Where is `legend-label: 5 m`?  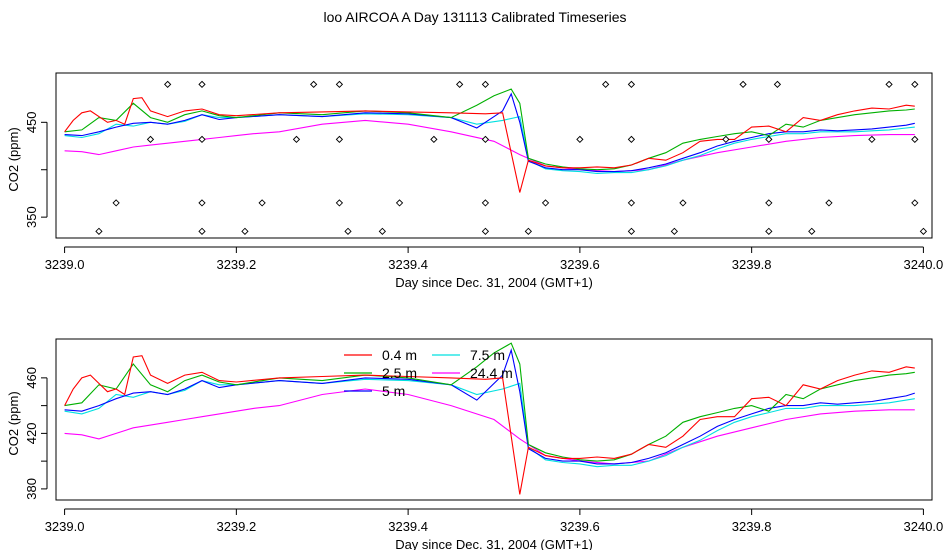
legend-label: 5 m is located at coordinates (393, 391).